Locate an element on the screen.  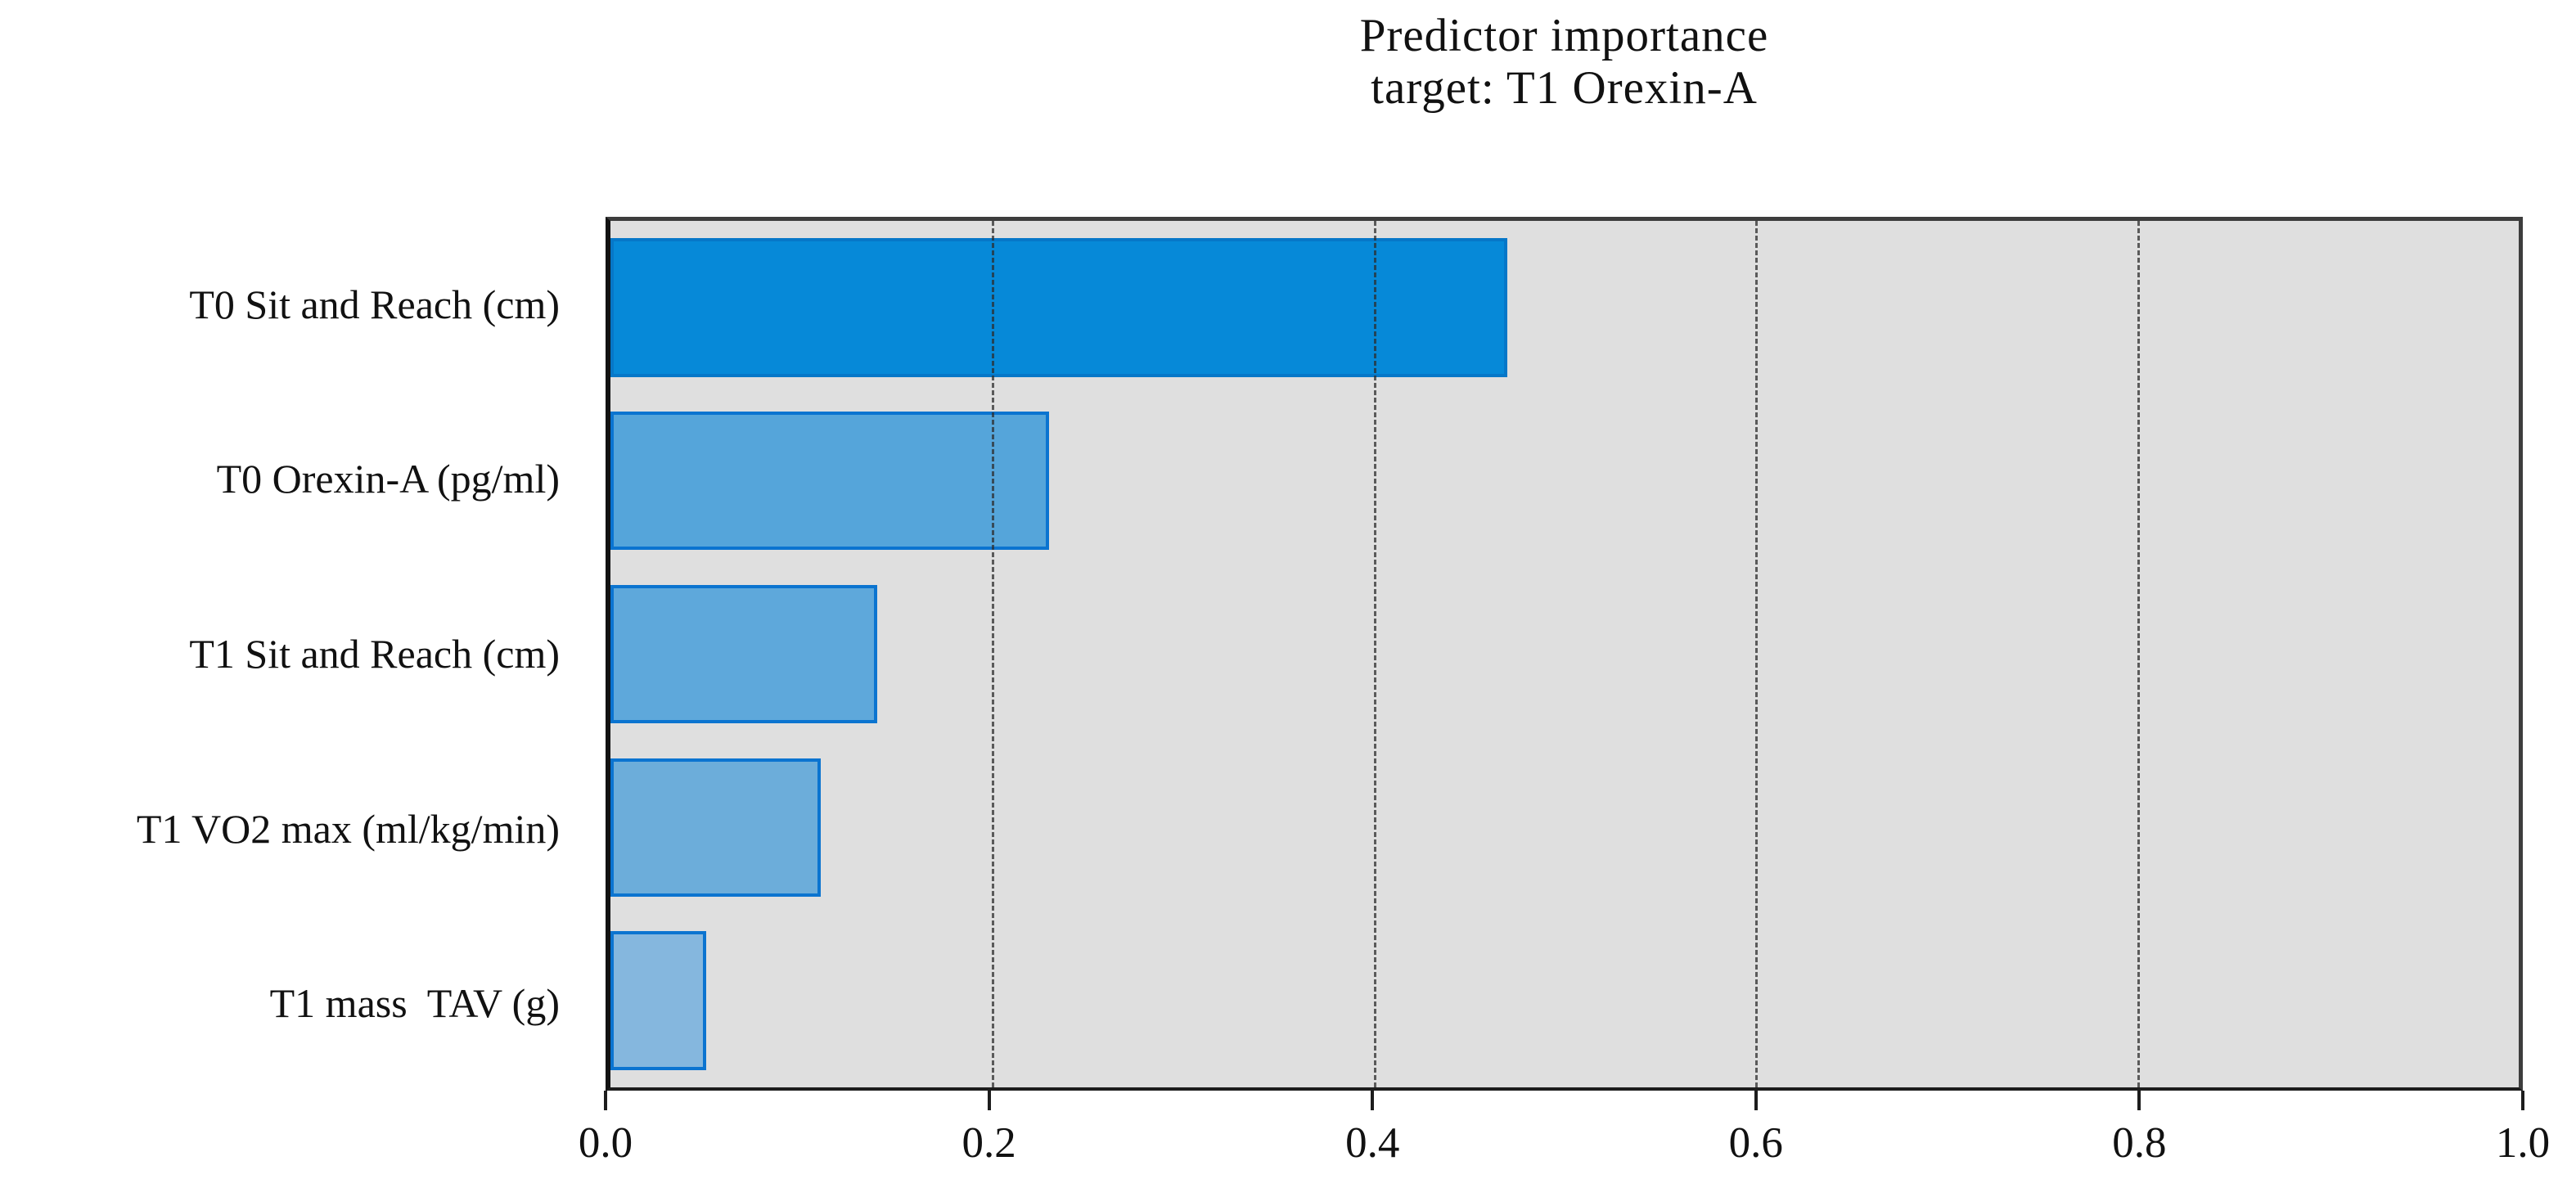
category-label: T0 Sit and Reach (cm) is located at coordinates (374, 304).